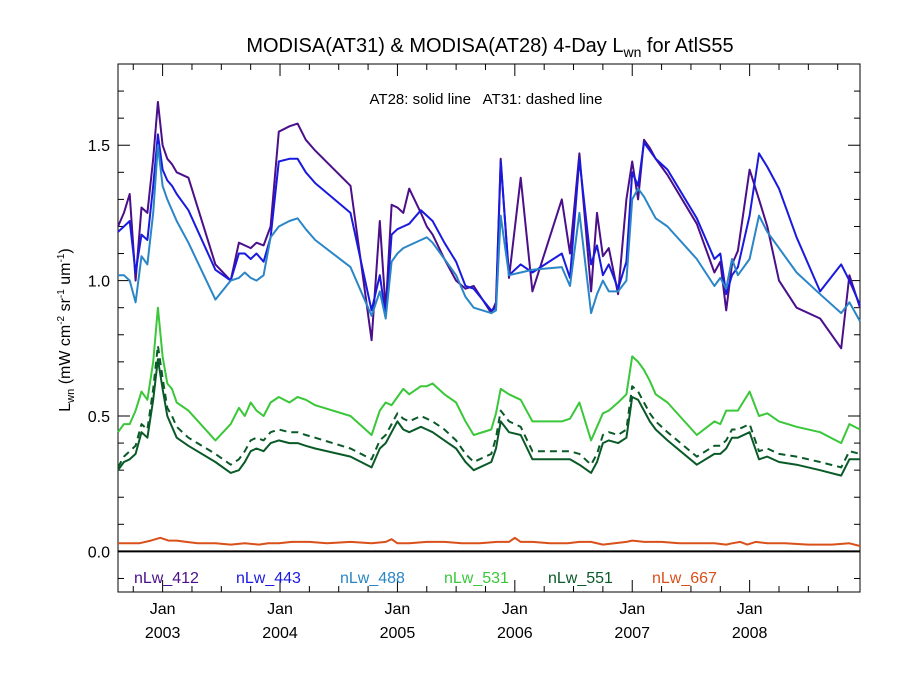 The height and width of the screenshot is (675, 900). I want to click on legend-item-nlw-412: nLw_412, so click(166, 578).